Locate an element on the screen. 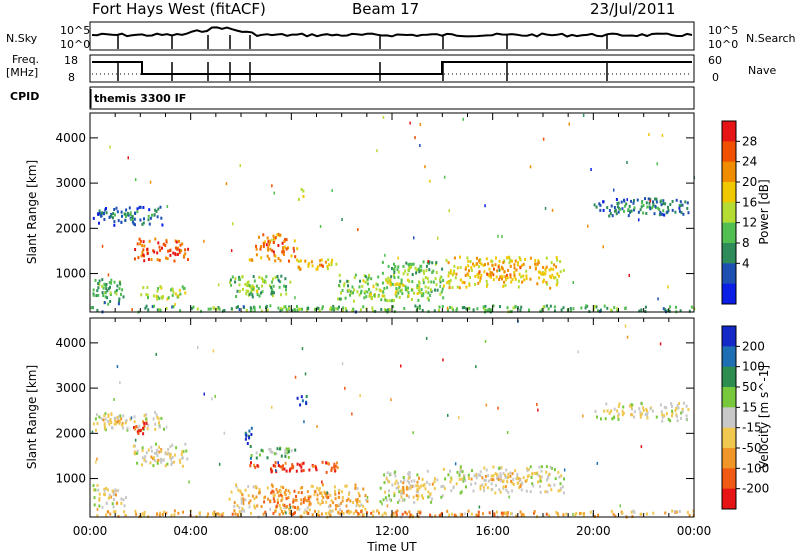  velocity-ylabel: Slant Range [km] is located at coordinates (32, 417).